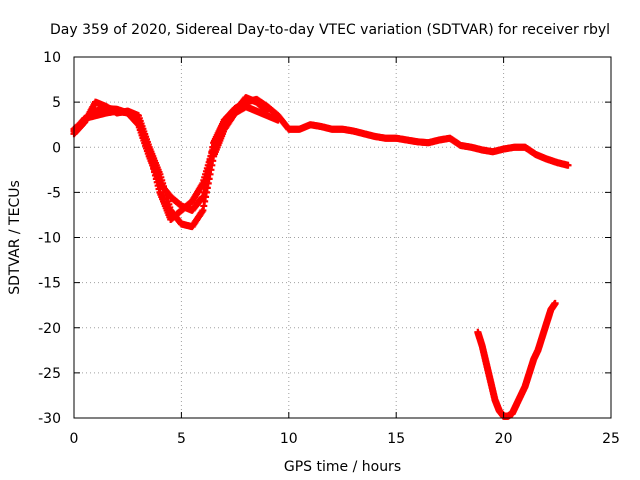 Image resolution: width=640 pixels, height=480 pixels. I want to click on series-track-b, so click(176, 164).